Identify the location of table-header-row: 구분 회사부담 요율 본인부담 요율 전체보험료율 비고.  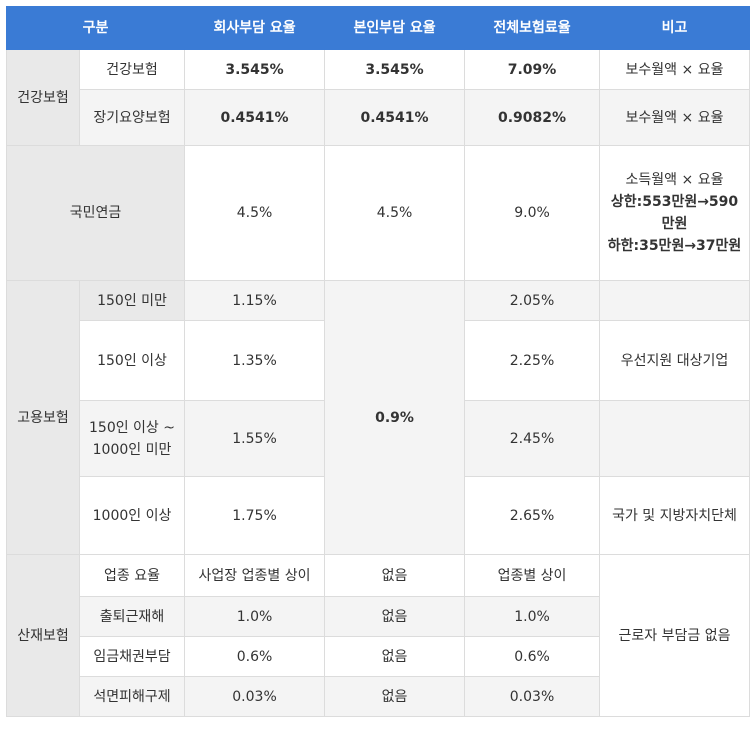
(378, 28).